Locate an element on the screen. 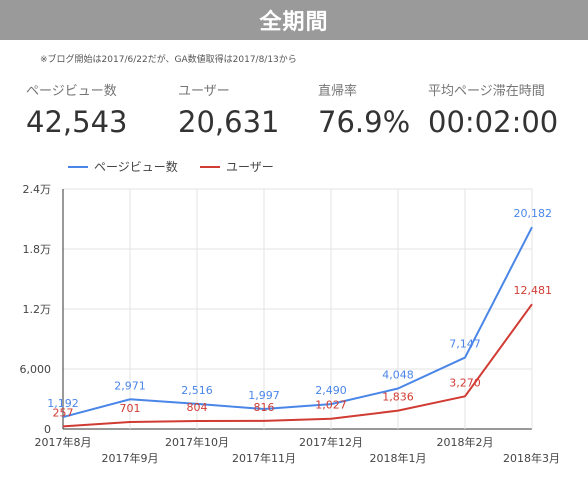 This screenshot has width=588, height=478. data-label: 7,147 is located at coordinates (465, 344).